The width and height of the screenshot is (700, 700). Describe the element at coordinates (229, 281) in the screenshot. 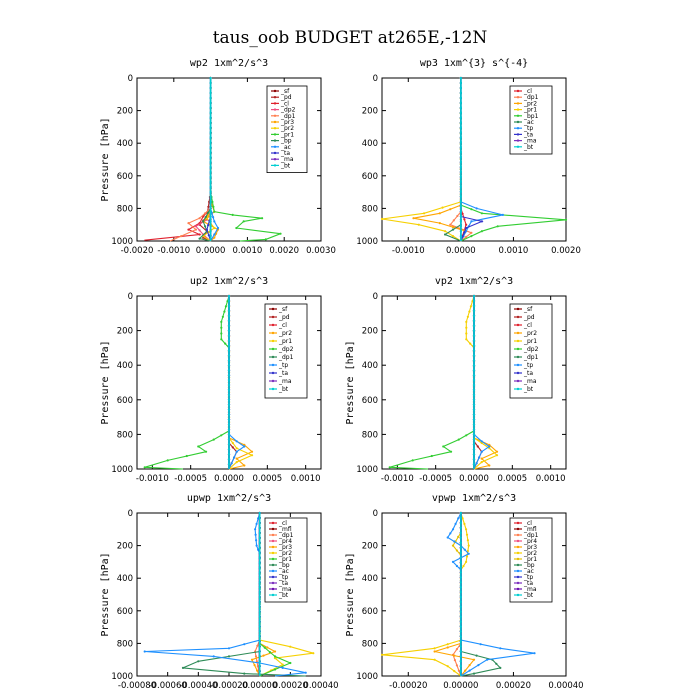

I see `panel-title: up2 1xm^2/s^3` at that location.